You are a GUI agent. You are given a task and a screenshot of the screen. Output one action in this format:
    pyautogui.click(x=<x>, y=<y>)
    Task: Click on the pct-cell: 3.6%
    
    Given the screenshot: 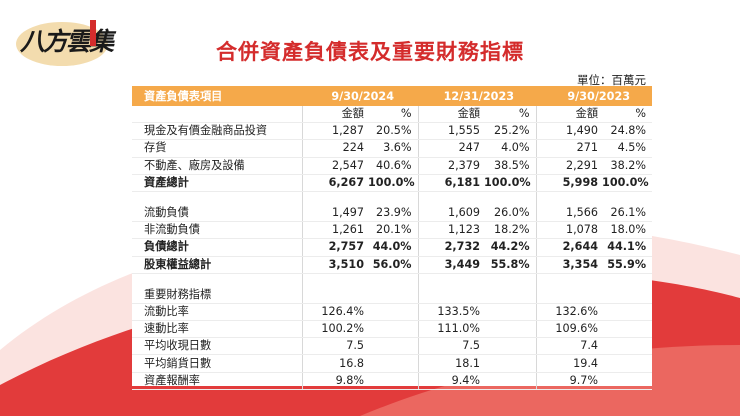 What is the action you would take?
    pyautogui.click(x=393, y=148)
    